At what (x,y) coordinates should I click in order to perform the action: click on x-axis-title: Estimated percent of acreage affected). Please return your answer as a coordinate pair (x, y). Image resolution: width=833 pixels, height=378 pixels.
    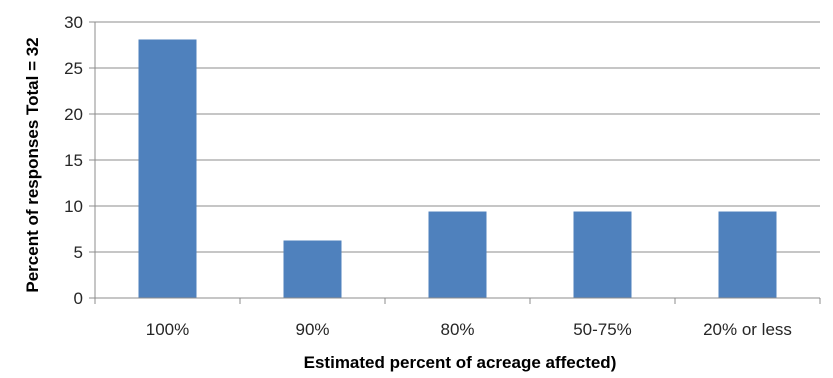
    Looking at the image, I should click on (460, 362).